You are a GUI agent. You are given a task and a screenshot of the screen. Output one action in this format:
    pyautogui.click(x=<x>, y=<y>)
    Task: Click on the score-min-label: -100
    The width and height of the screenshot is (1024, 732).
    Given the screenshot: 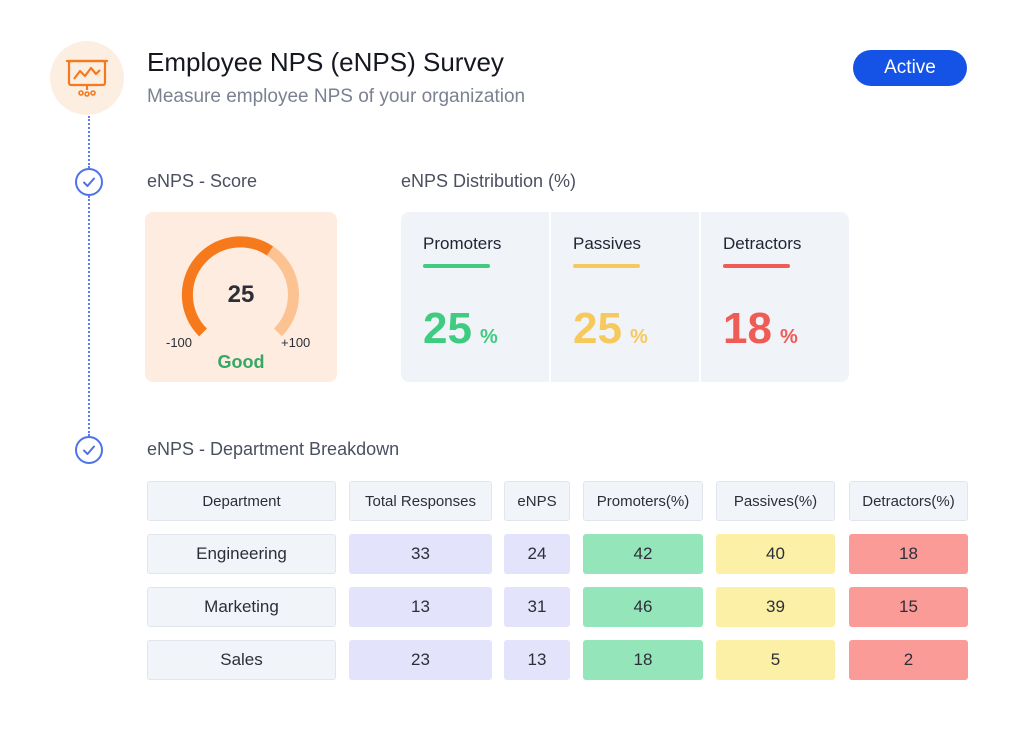 What is the action you would take?
    pyautogui.click(x=179, y=342)
    